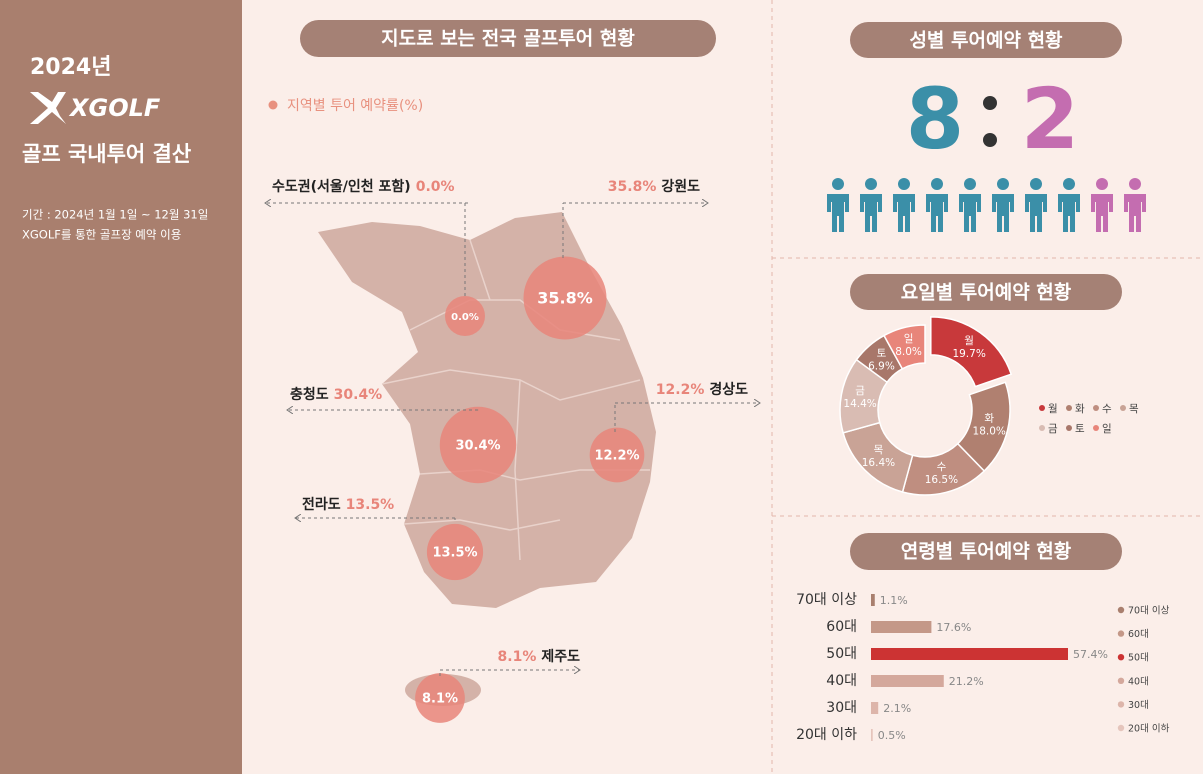 The image size is (1203, 774). I want to click on bar-value: 1.1%, so click(894, 600).